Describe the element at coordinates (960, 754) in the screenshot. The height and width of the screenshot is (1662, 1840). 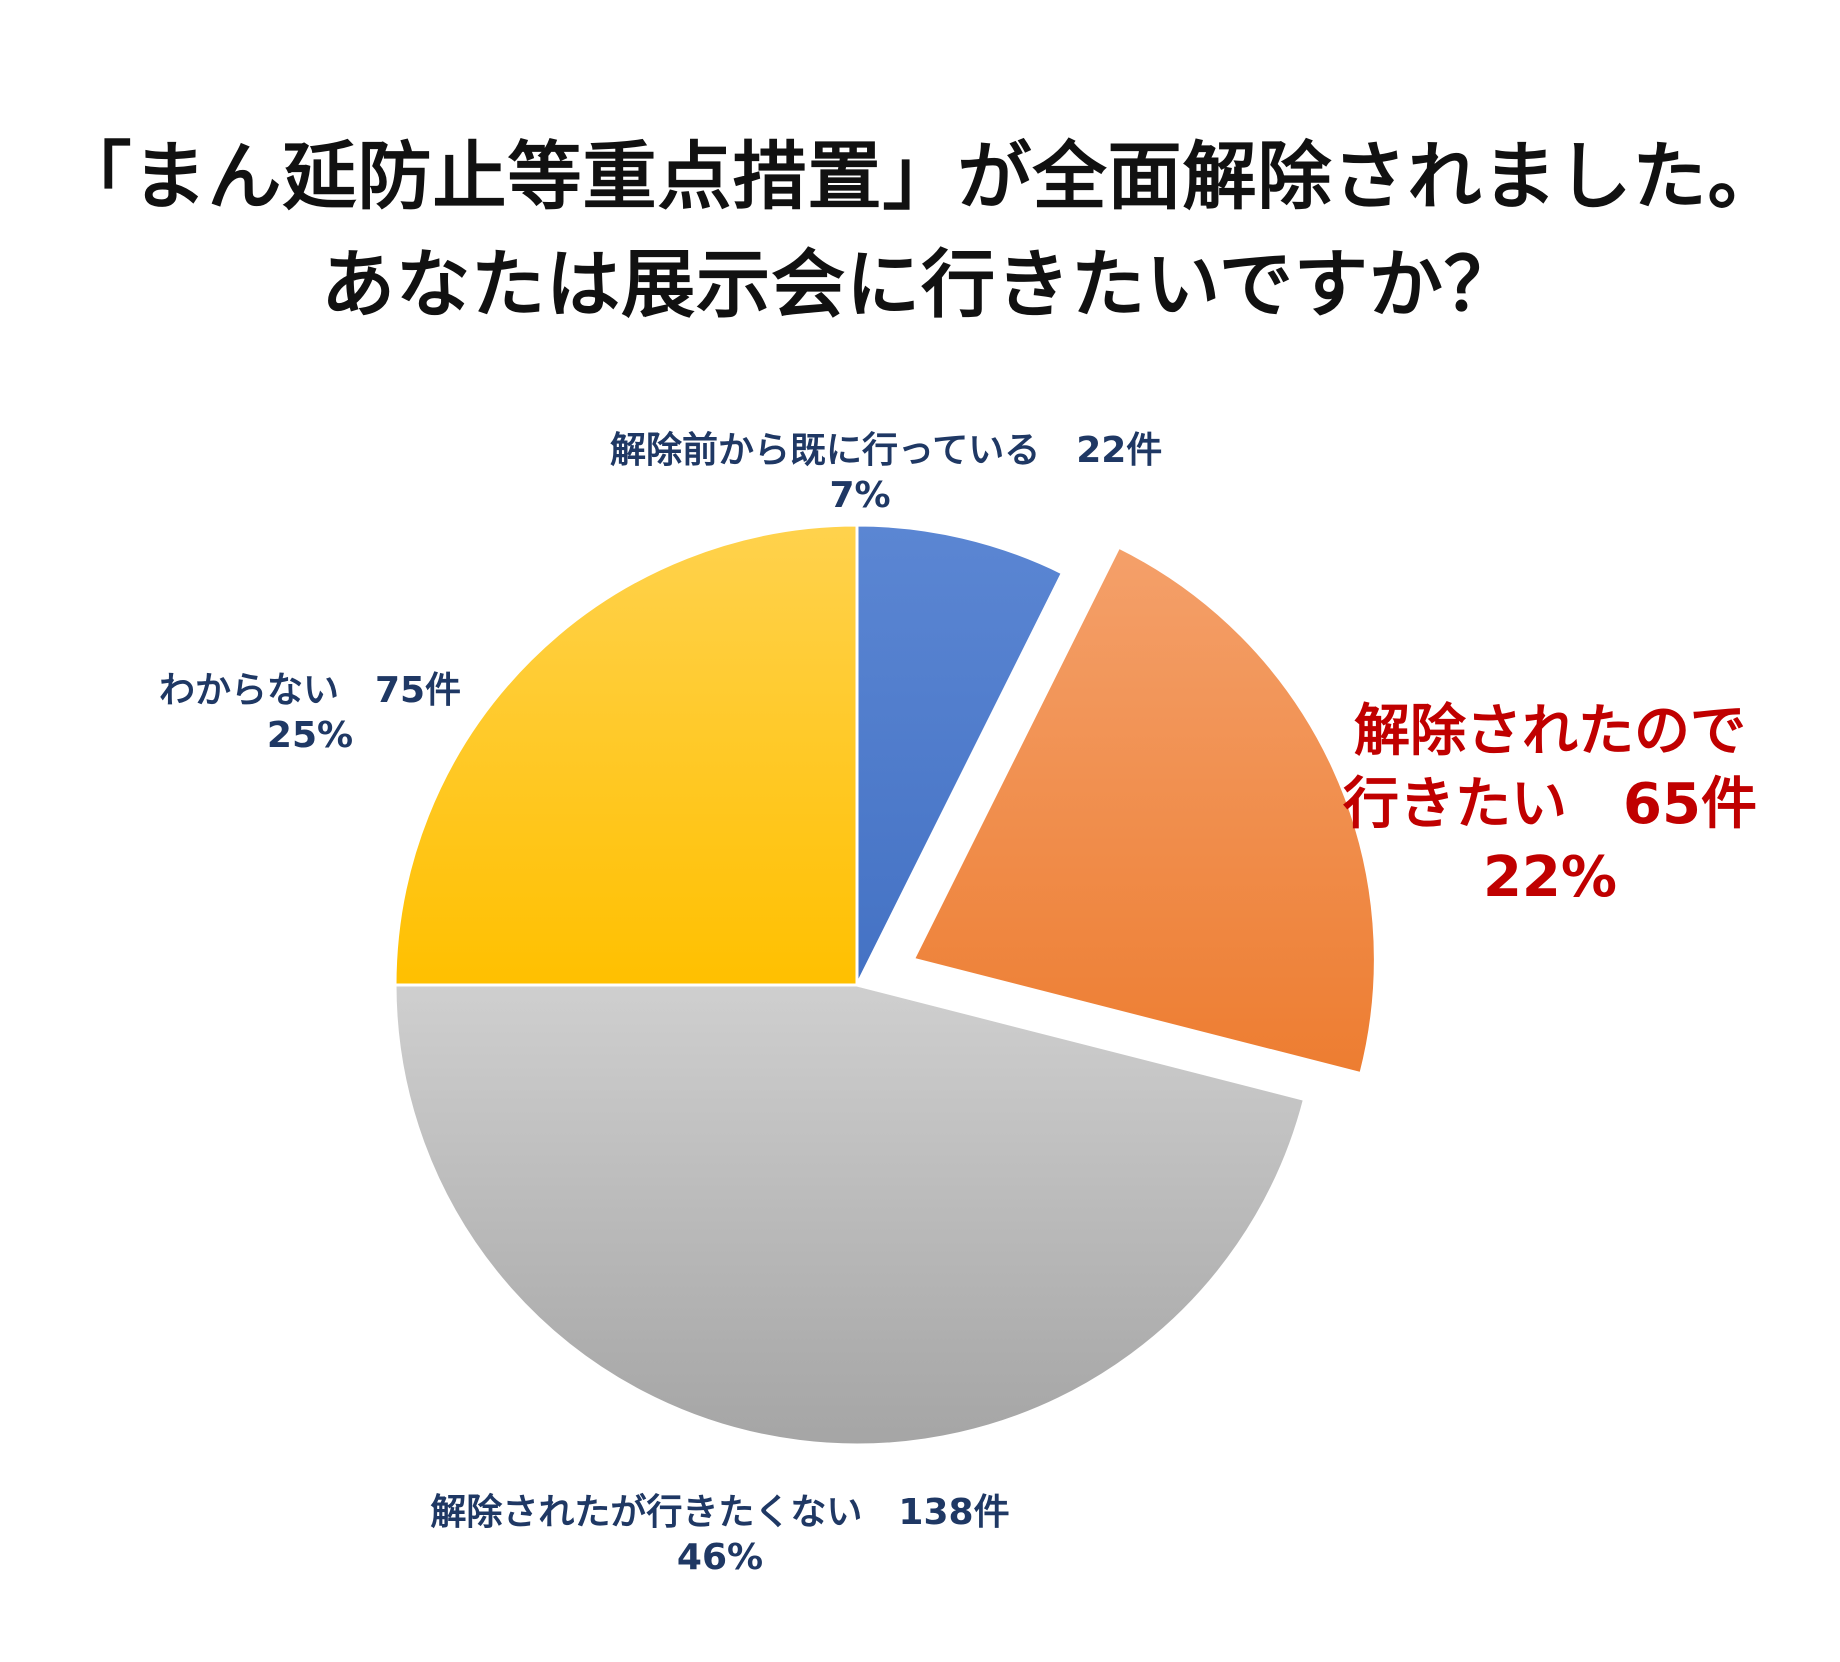
I see `slice-already-going` at that location.